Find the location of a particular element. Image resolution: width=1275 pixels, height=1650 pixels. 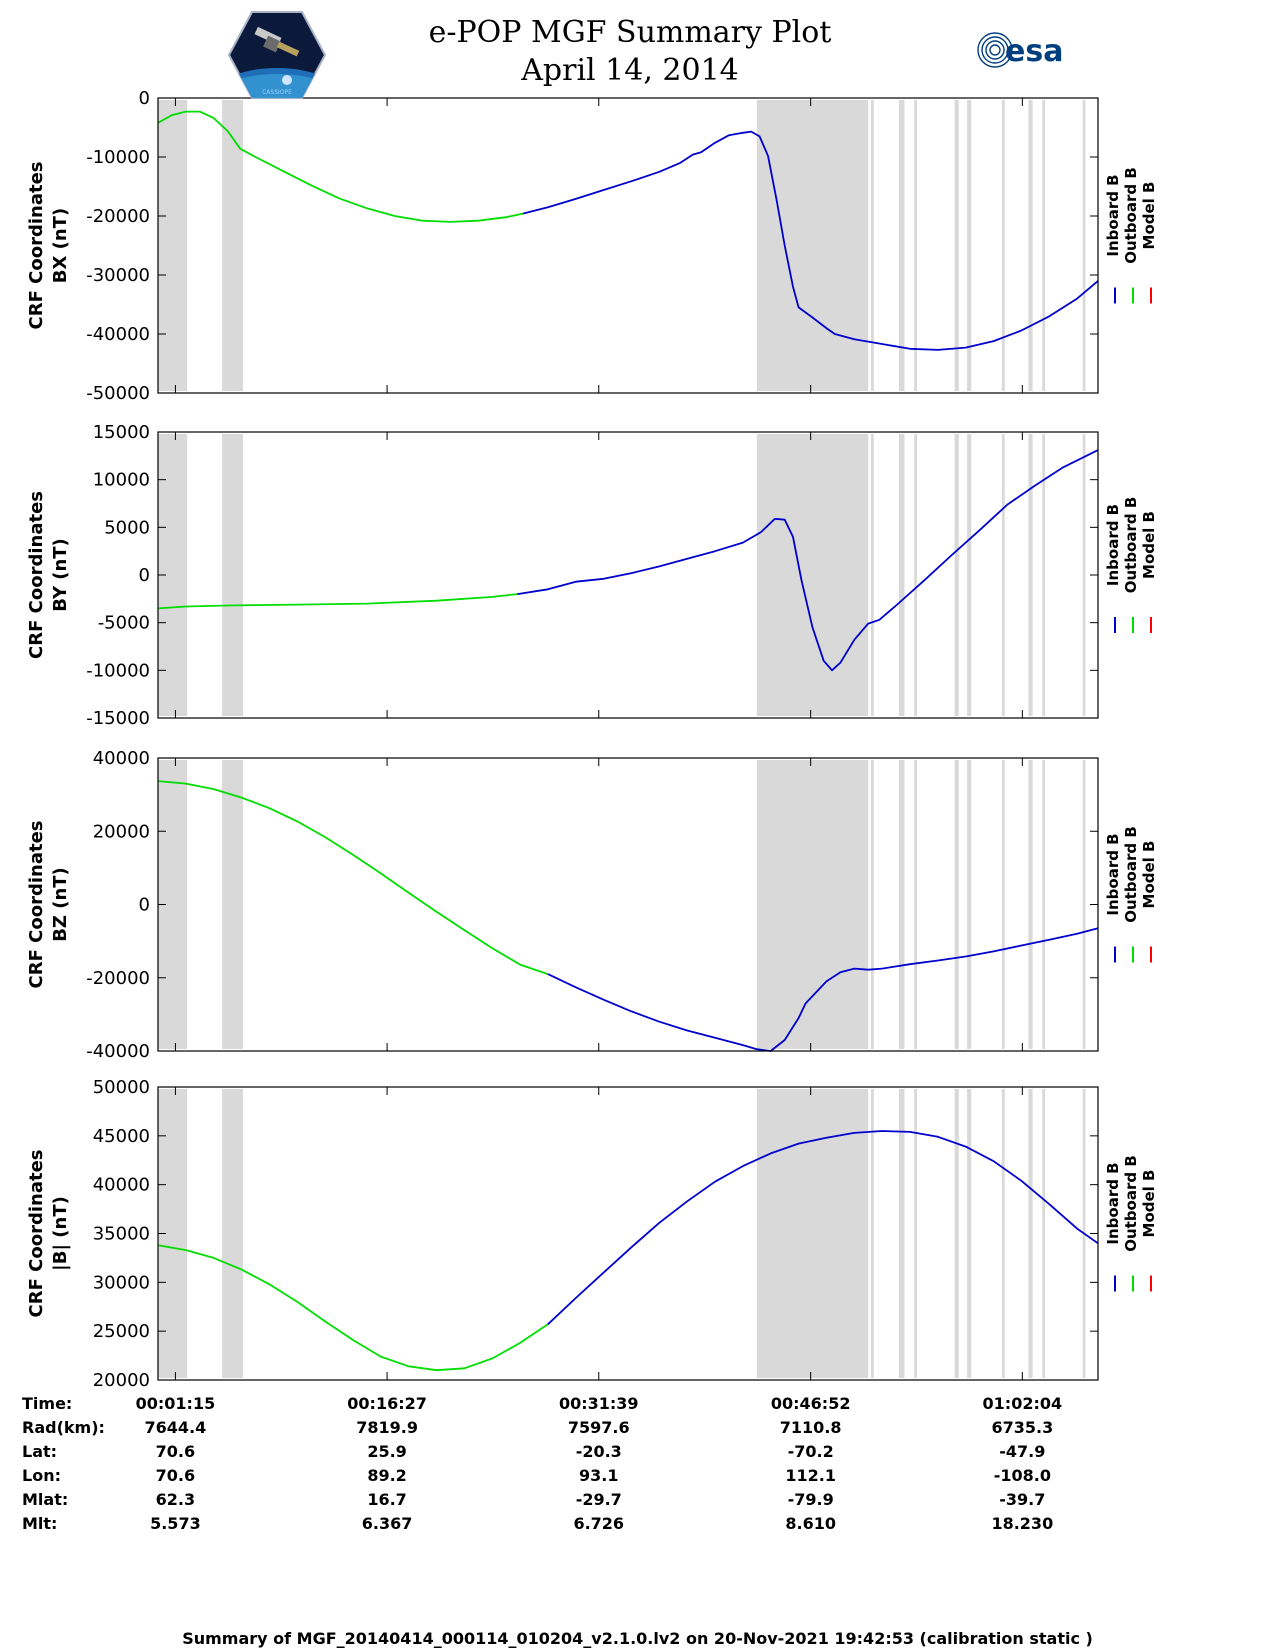

y-tick-label: 35000 is located at coordinates (121, 1234).